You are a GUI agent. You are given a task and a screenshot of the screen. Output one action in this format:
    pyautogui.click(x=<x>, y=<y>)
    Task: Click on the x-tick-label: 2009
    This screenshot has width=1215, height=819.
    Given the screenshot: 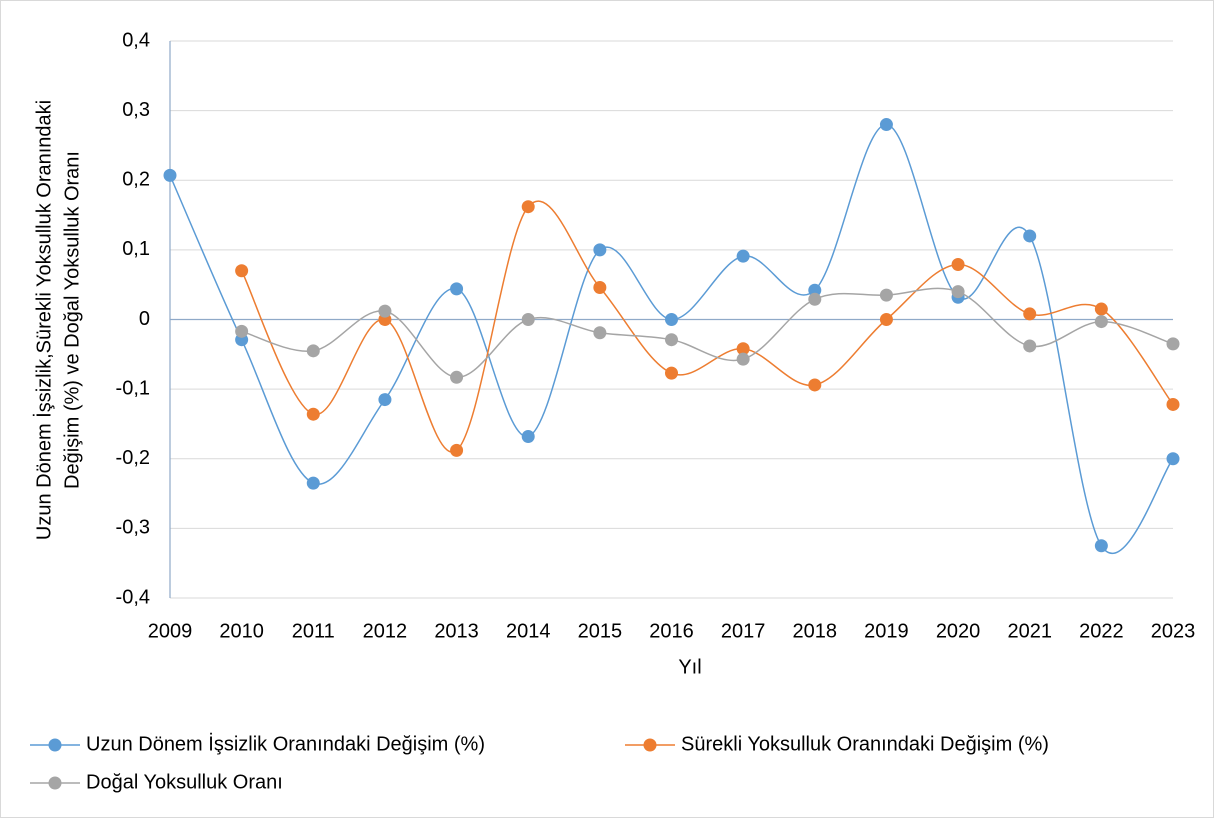 What is the action you would take?
    pyautogui.click(x=170, y=631)
    